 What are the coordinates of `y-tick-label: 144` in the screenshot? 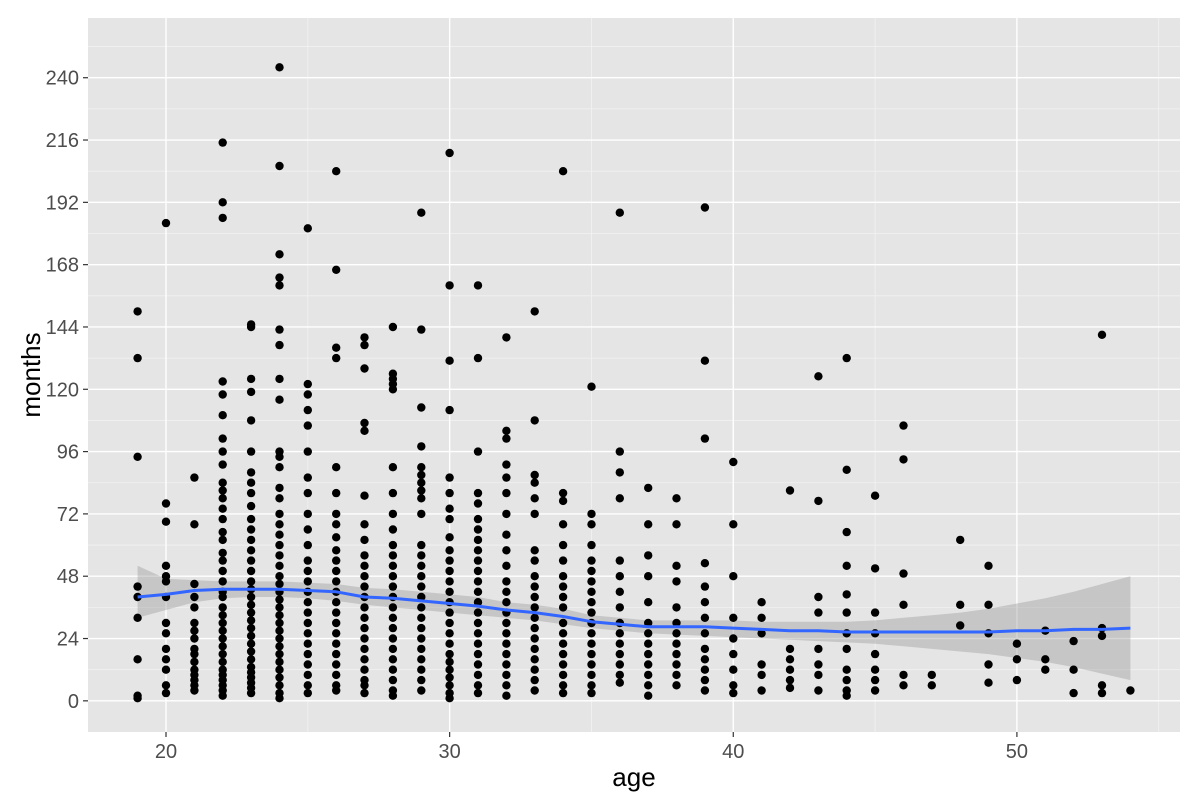 It's located at (62, 328).